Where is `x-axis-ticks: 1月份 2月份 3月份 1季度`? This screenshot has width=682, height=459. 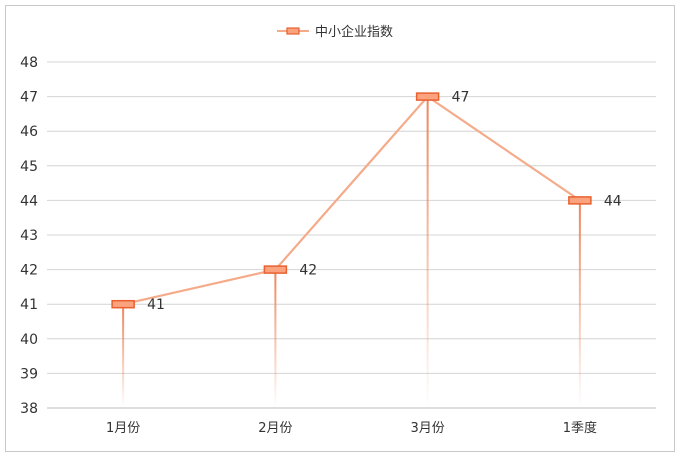
x-axis-ticks: 1月份 2月份 3月份 1季度 is located at coordinates (351, 428).